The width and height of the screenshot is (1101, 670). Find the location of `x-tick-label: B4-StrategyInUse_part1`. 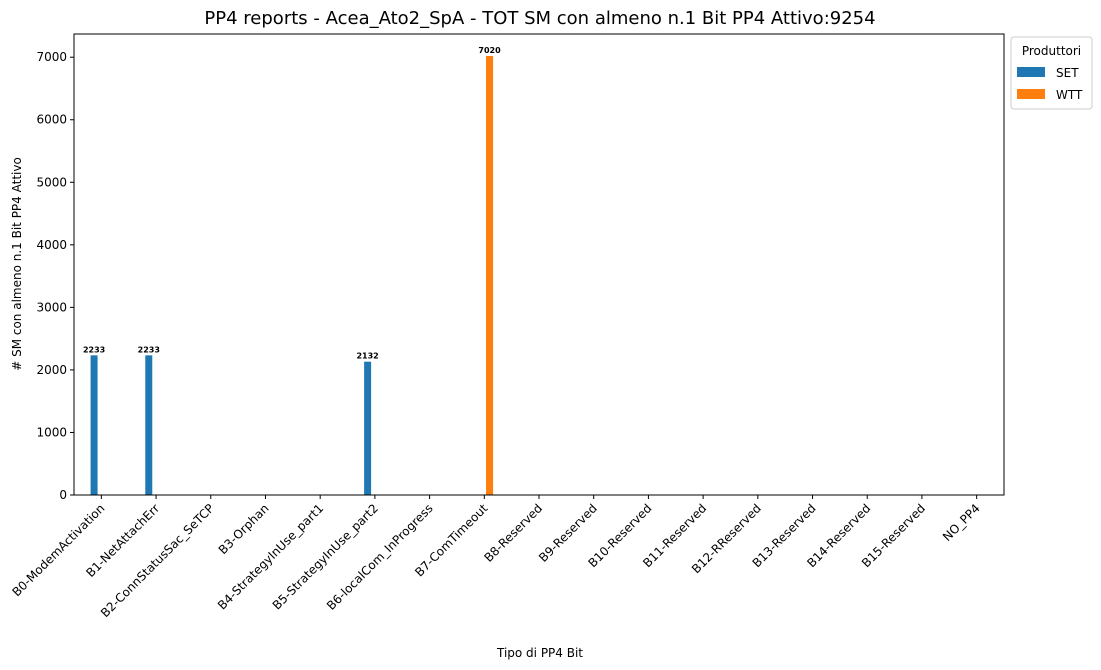

x-tick-label: B4-StrategyInUse_part1 is located at coordinates (270, 556).